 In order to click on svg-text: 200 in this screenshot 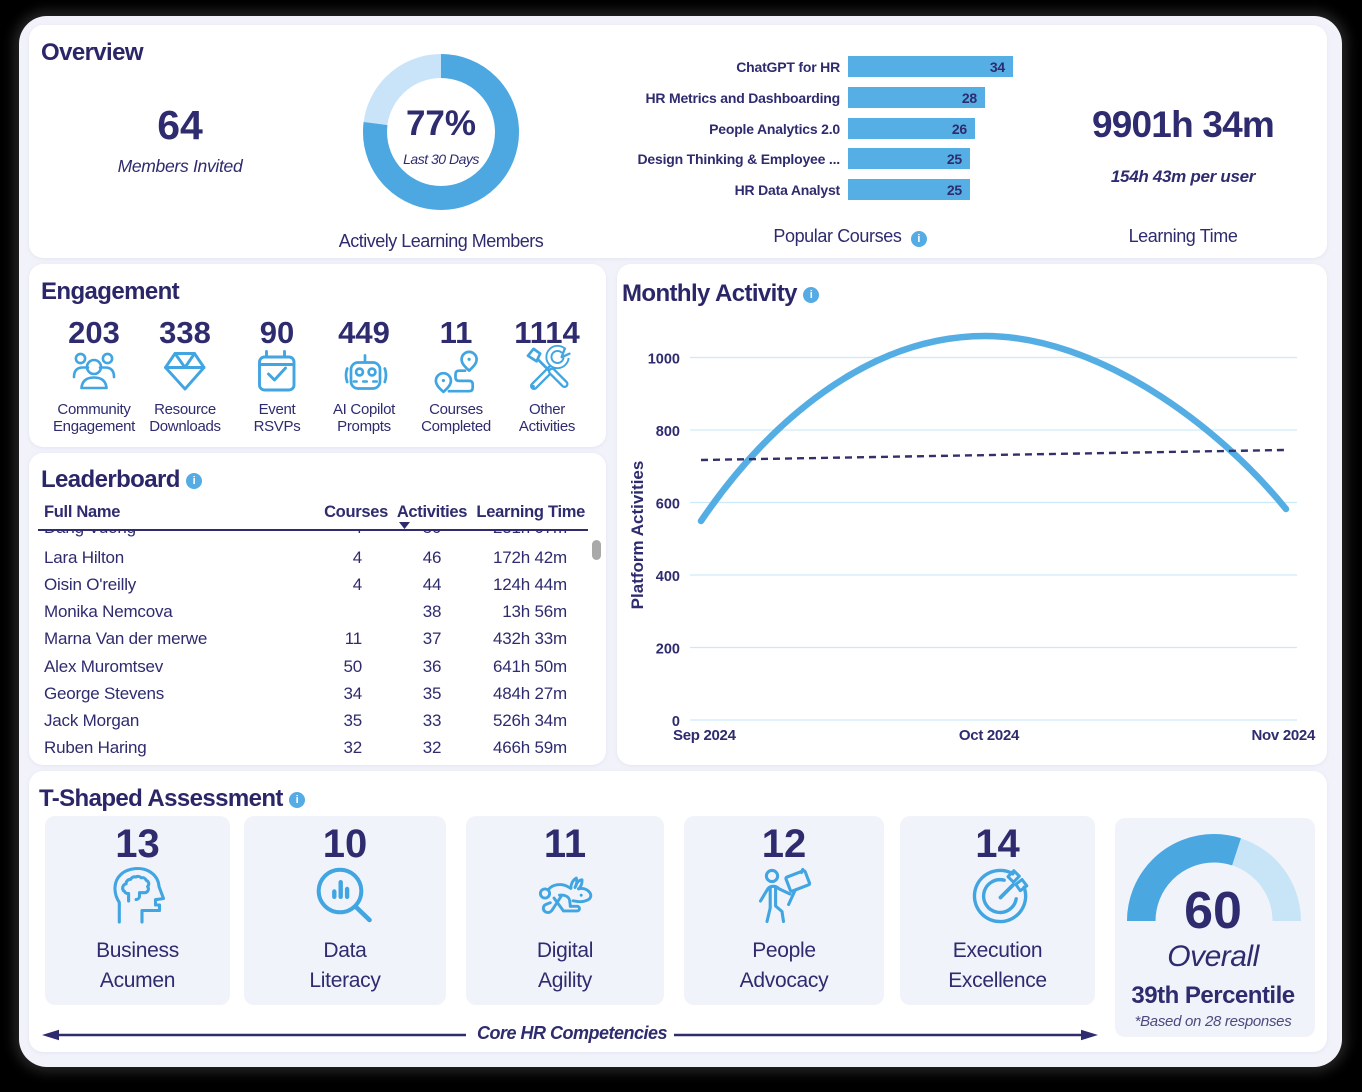, I will do `click(668, 650)`.